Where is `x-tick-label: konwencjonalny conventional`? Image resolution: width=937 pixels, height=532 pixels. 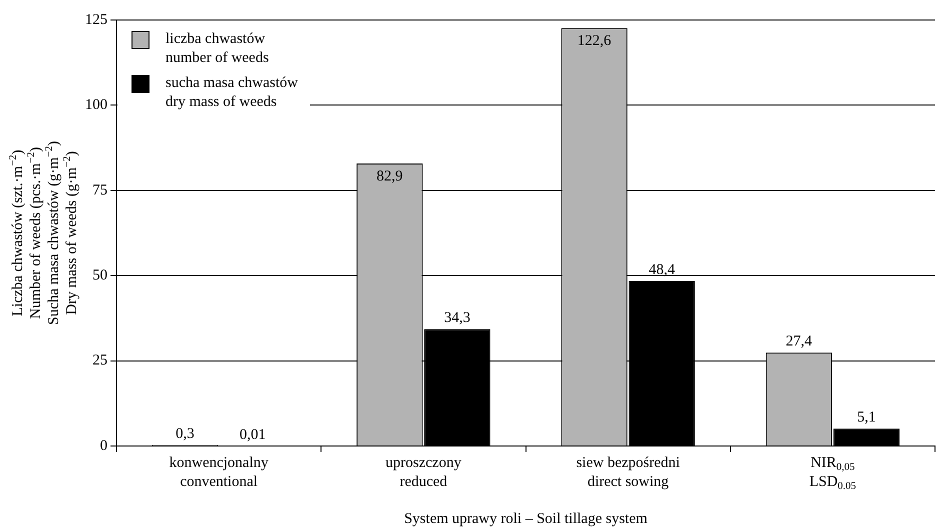
x-tick-label: konwencjonalny conventional is located at coordinates (219, 472).